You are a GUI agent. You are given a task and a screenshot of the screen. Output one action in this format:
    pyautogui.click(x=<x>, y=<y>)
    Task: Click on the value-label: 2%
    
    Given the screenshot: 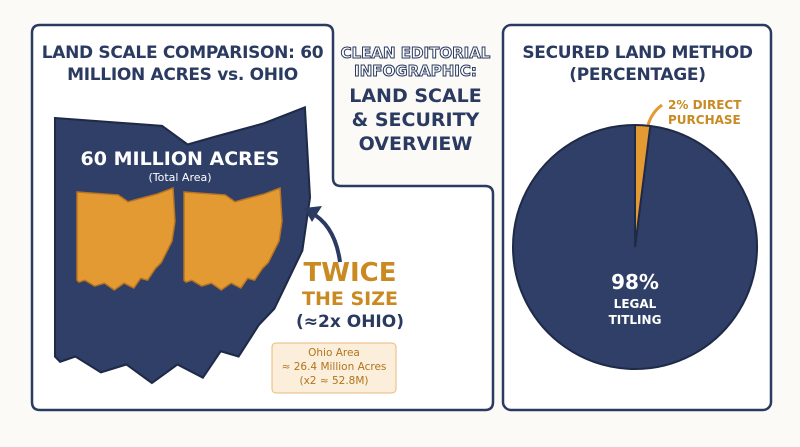 What is the action you would take?
    pyautogui.click(x=678, y=105)
    